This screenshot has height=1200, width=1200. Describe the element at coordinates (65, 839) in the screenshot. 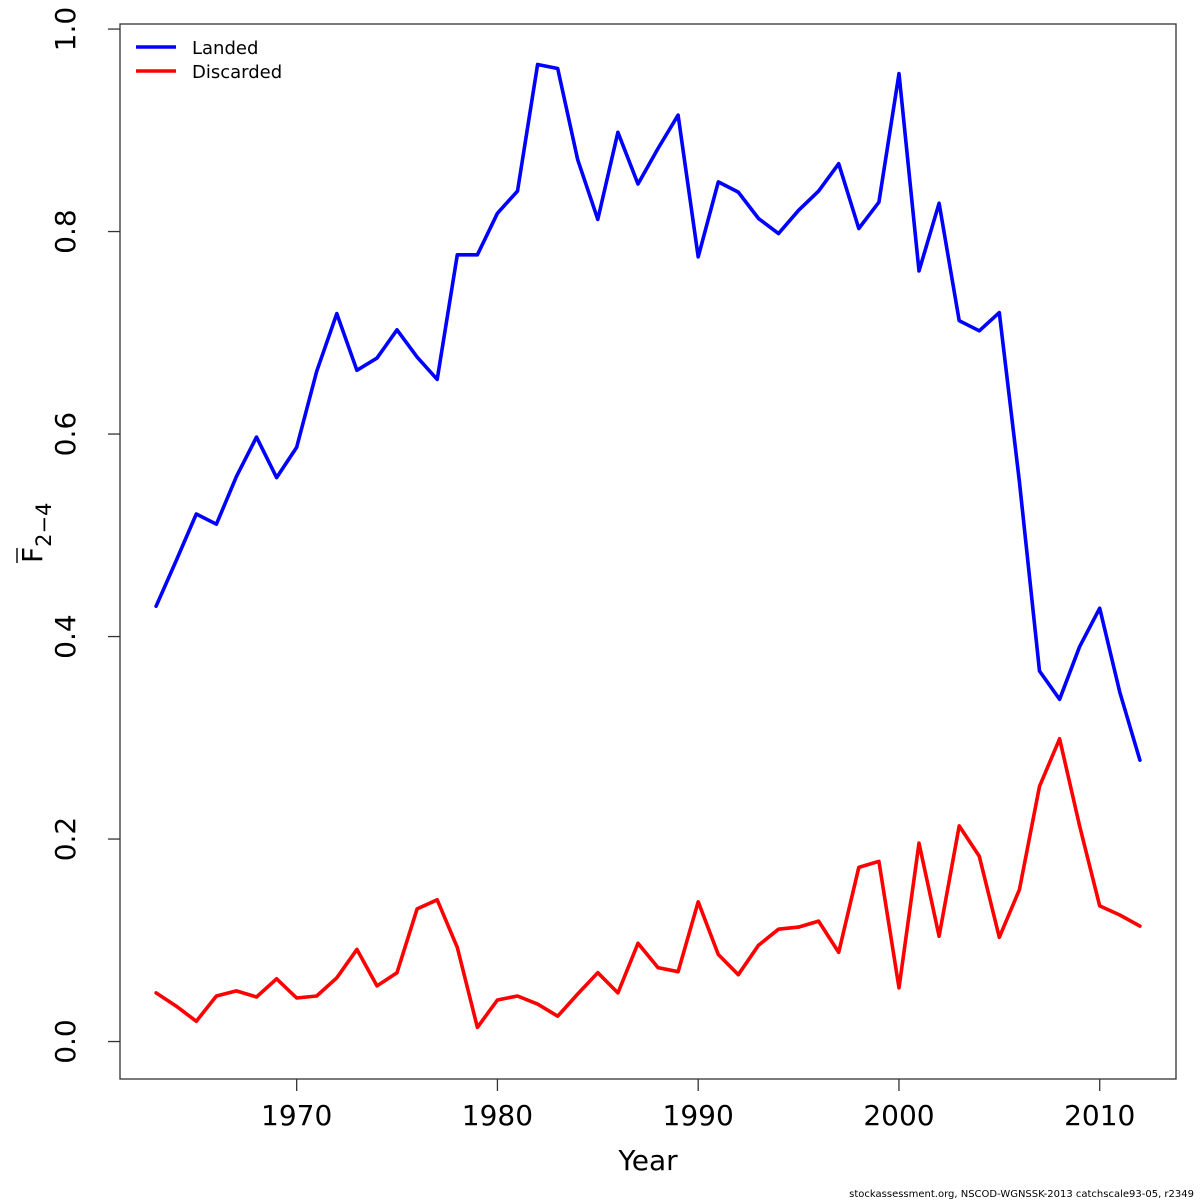

I see `y-tick-label: 0.2` at that location.